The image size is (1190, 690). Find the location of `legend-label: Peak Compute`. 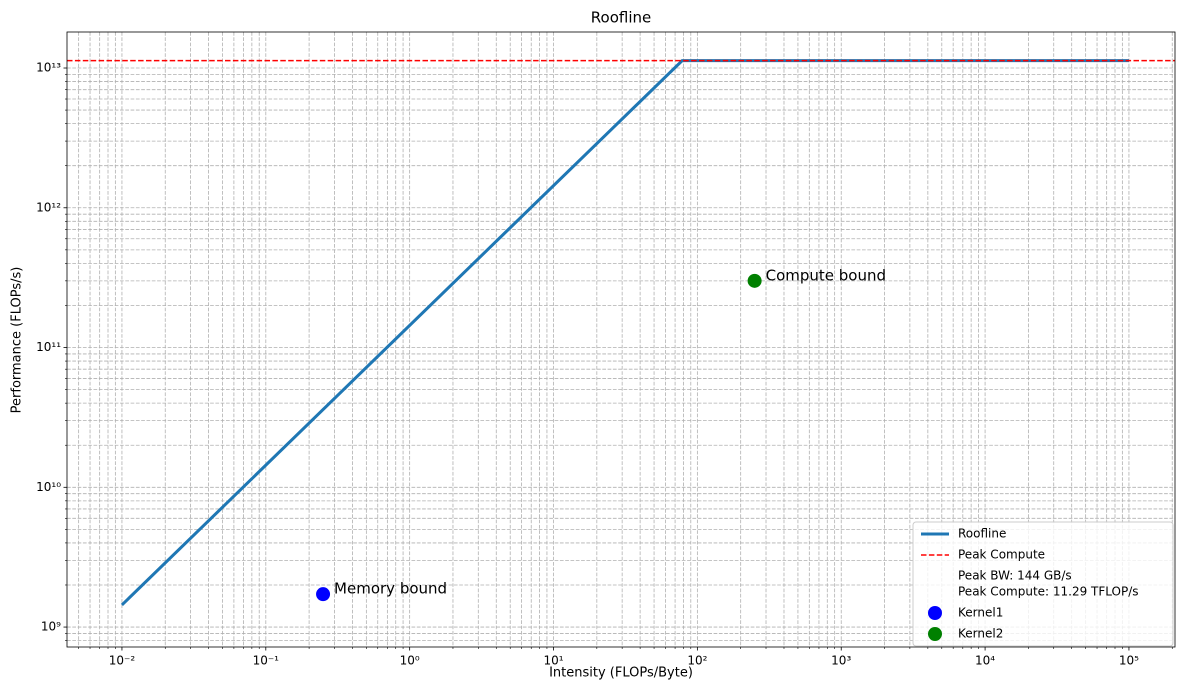

legend-label: Peak Compute is located at coordinates (1001, 555).